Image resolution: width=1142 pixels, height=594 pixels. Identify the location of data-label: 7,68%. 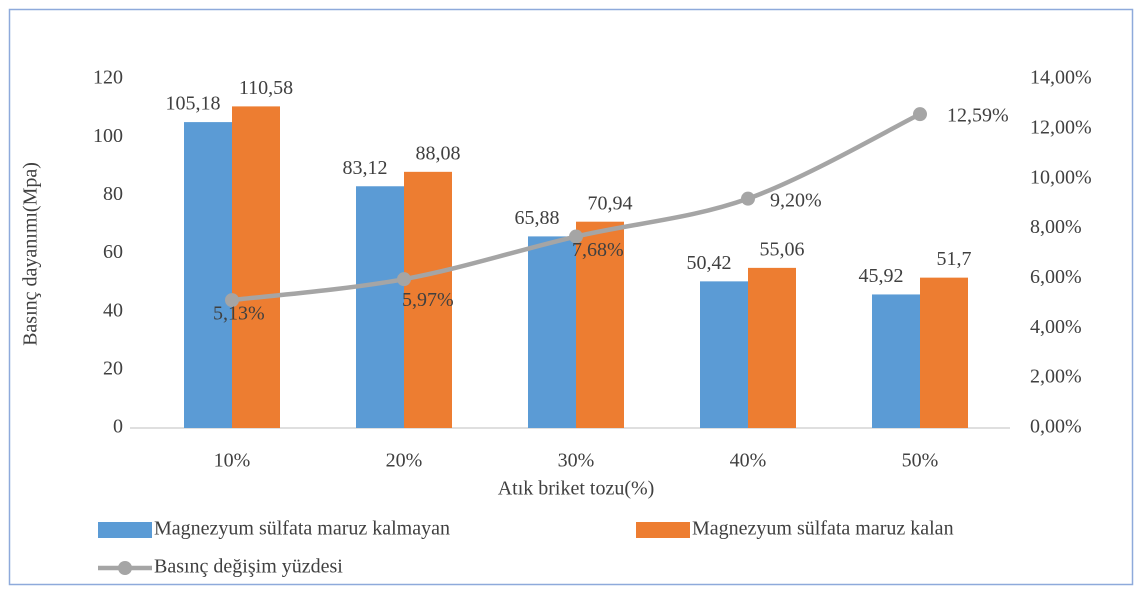
(598, 250).